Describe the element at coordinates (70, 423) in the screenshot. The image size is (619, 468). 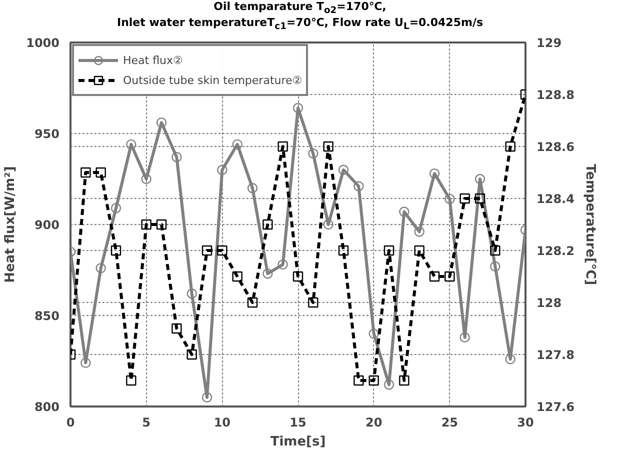
I see `x-tick-label: 0` at that location.